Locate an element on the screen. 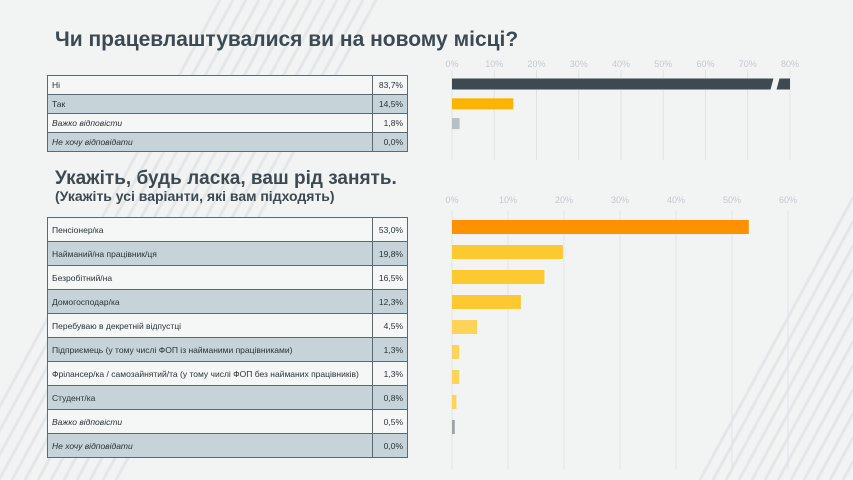 This screenshot has width=853, height=480. row-value: 1,8% is located at coordinates (390, 123).